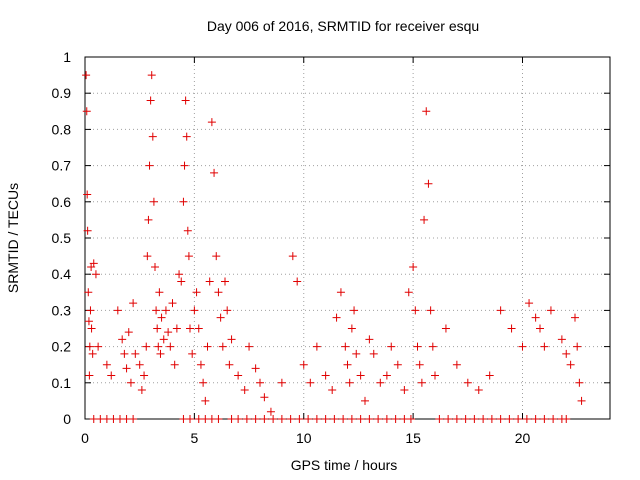 The image size is (640, 480). I want to click on y-tick-label: 0.6, so click(62, 202).